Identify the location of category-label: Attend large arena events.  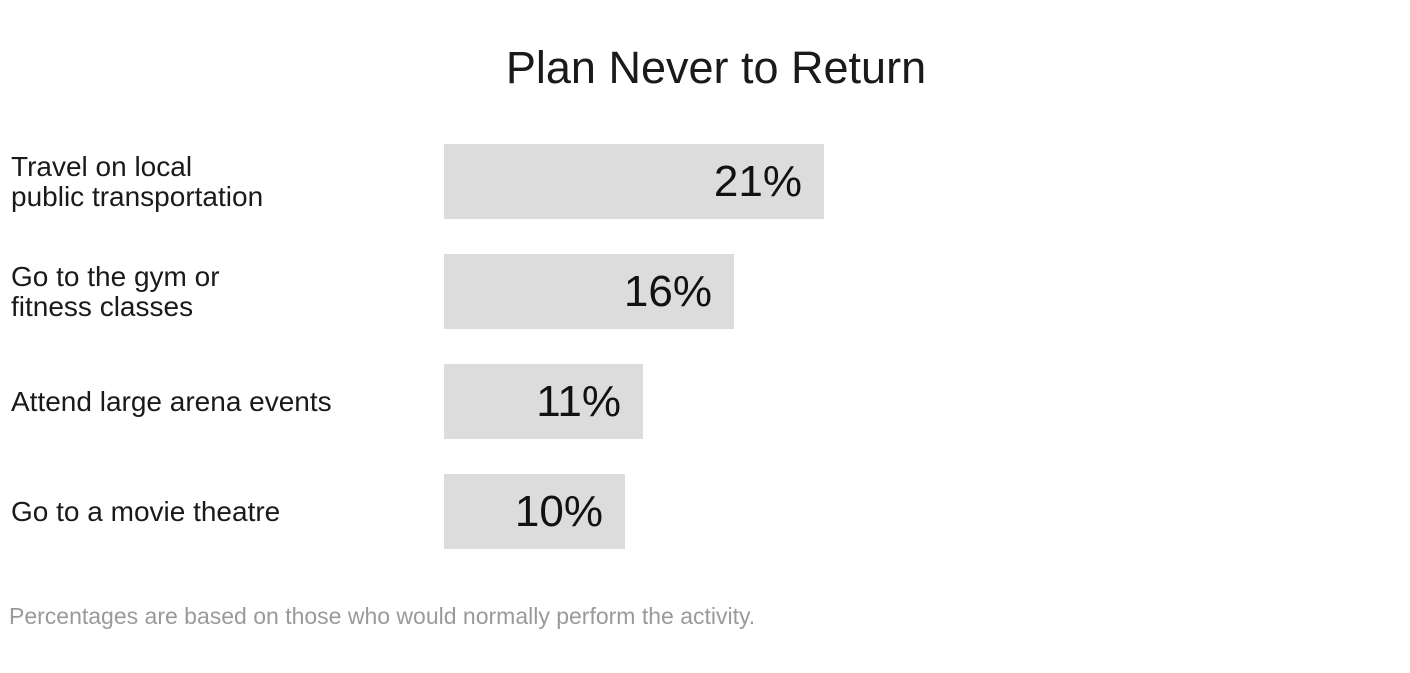
(171, 401).